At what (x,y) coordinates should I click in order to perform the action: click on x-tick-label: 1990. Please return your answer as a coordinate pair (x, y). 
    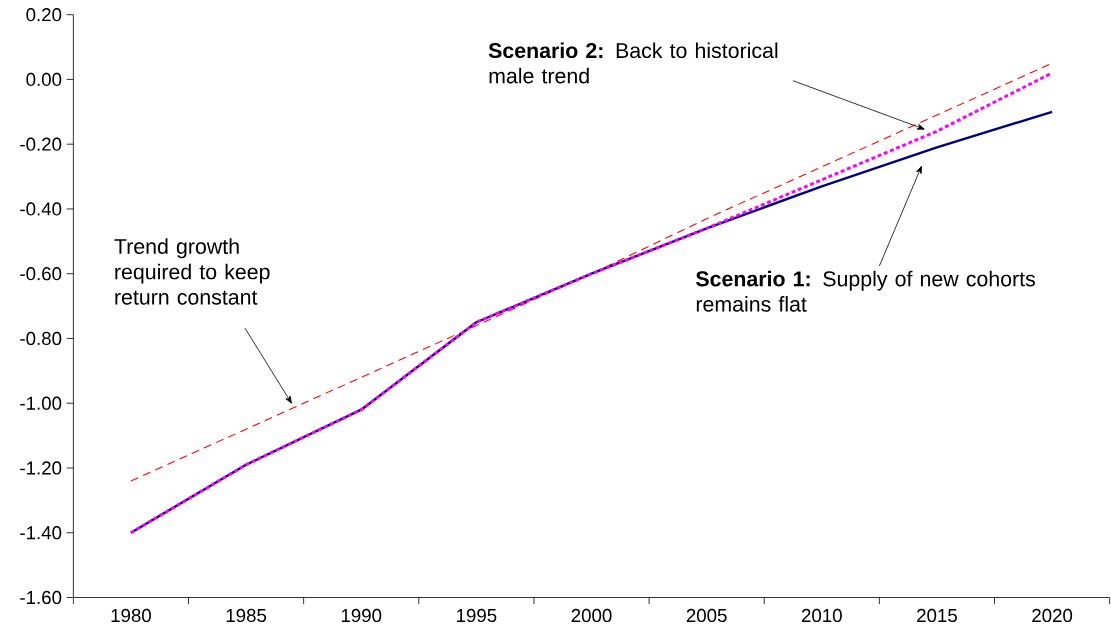
    Looking at the image, I should click on (361, 615).